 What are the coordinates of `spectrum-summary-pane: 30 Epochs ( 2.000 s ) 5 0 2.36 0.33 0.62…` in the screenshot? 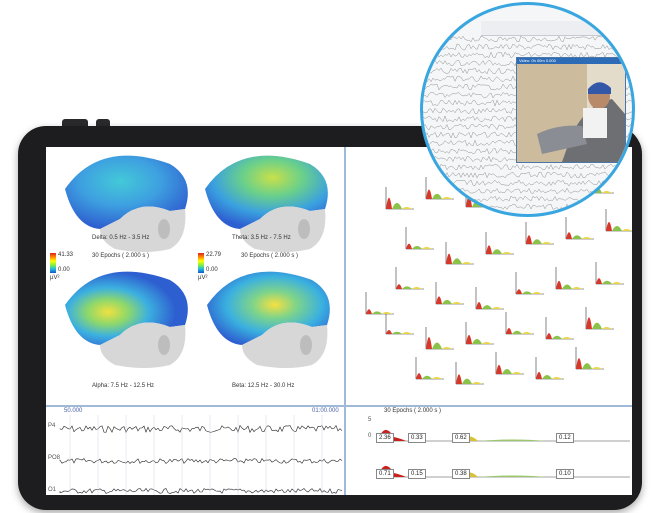 It's located at (489, 451).